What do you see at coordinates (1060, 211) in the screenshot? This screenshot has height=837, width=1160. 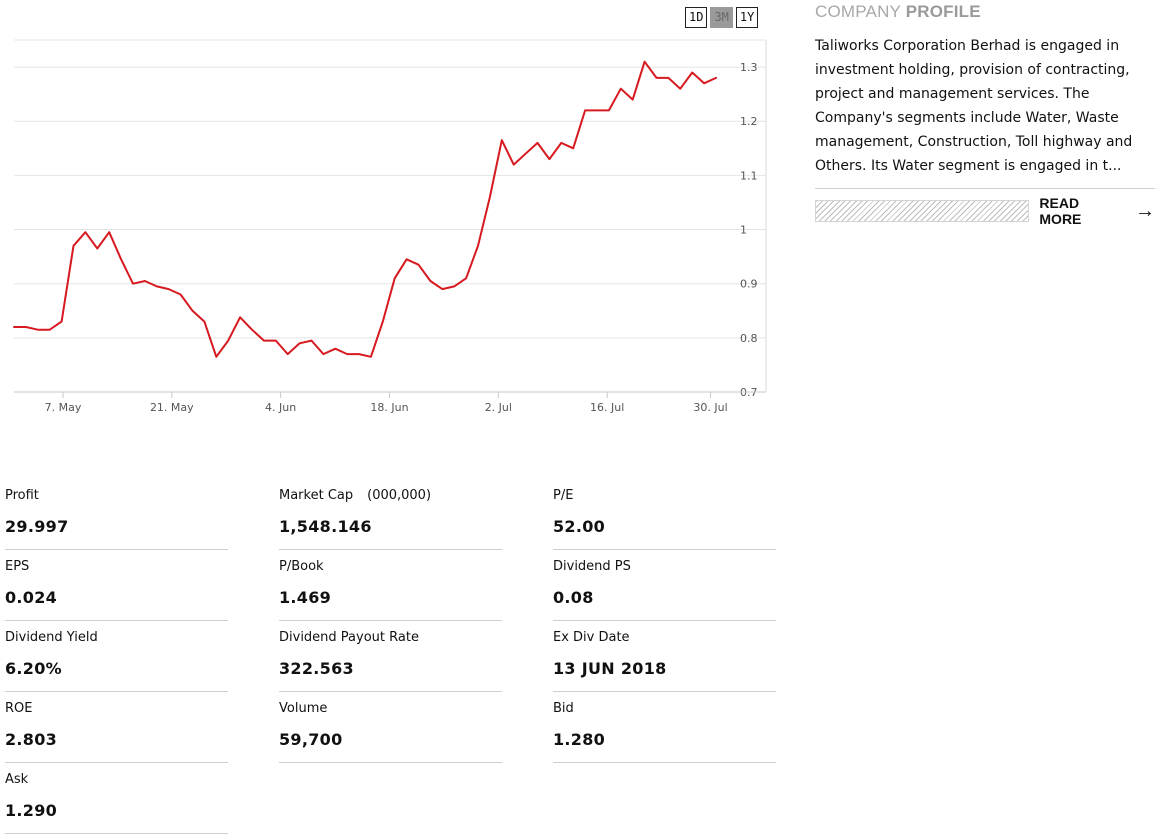 I see `read-more-label: READ MORE` at bounding box center [1060, 211].